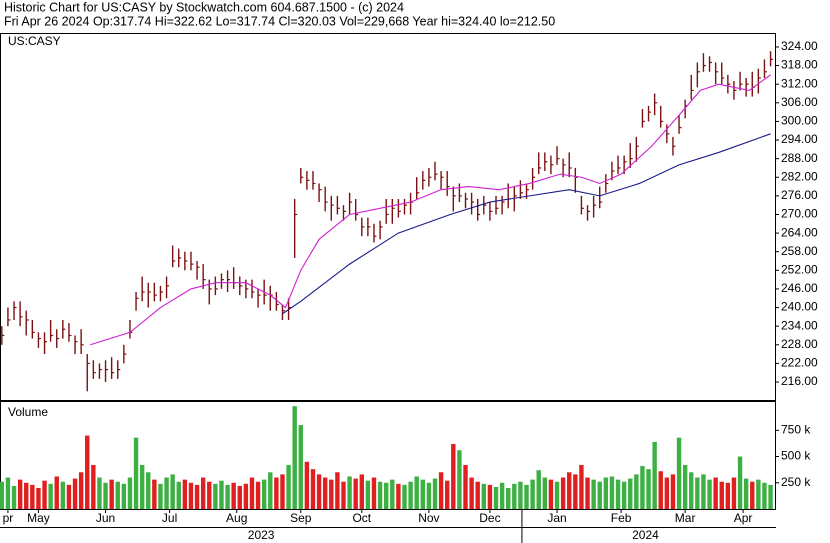 This screenshot has height=543, width=830. Describe the element at coordinates (799, 176) in the screenshot. I see `y-tick-label: 282.00` at that location.